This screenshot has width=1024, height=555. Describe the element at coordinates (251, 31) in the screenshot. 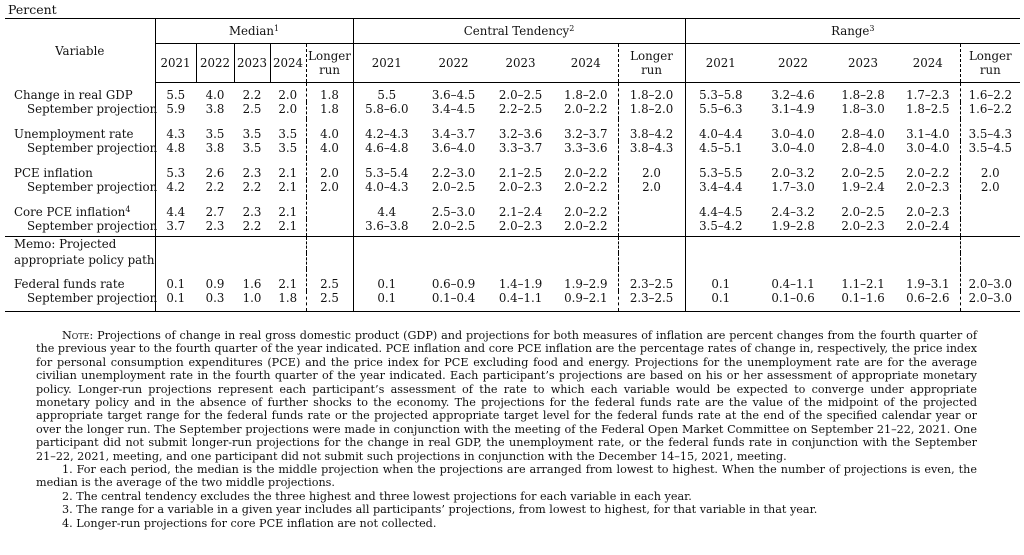

I see `median-header-label: Median` at that location.